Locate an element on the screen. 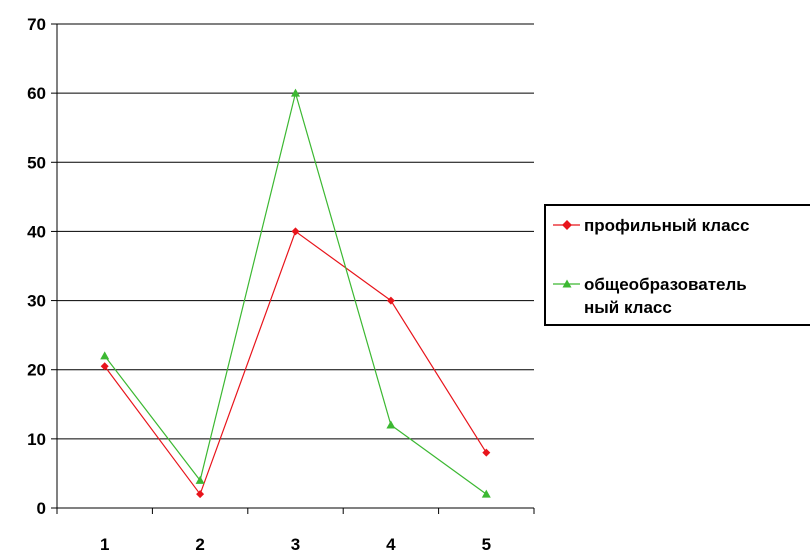  legend-marker-profile is located at coordinates (567, 225).